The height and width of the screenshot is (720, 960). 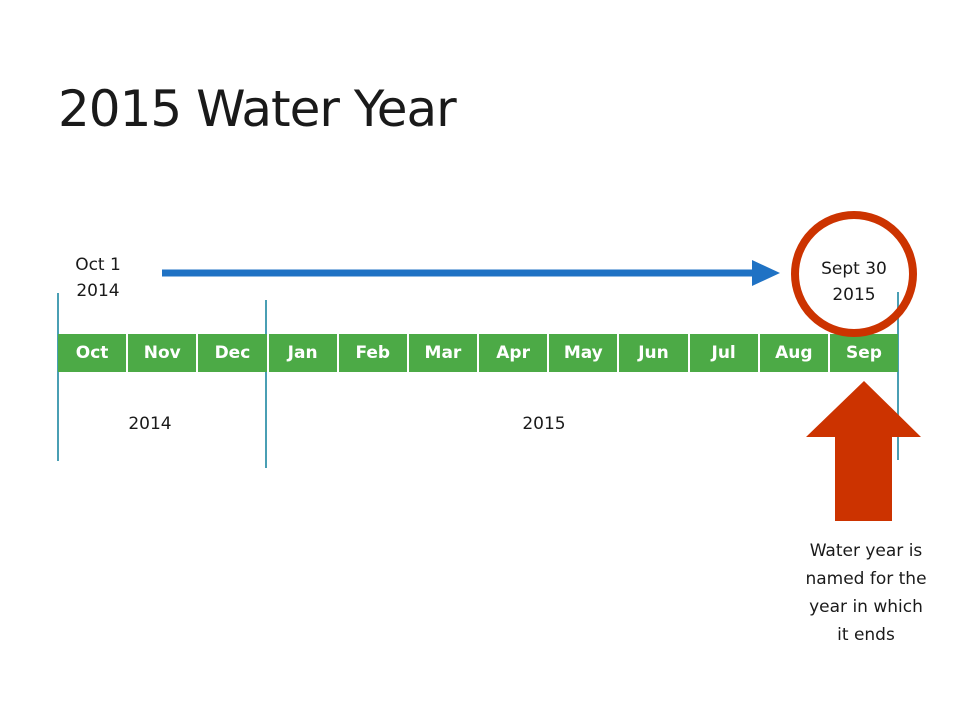 What do you see at coordinates (98, 278) in the screenshot?
I see `start-date-label: Oct 1 2014` at bounding box center [98, 278].